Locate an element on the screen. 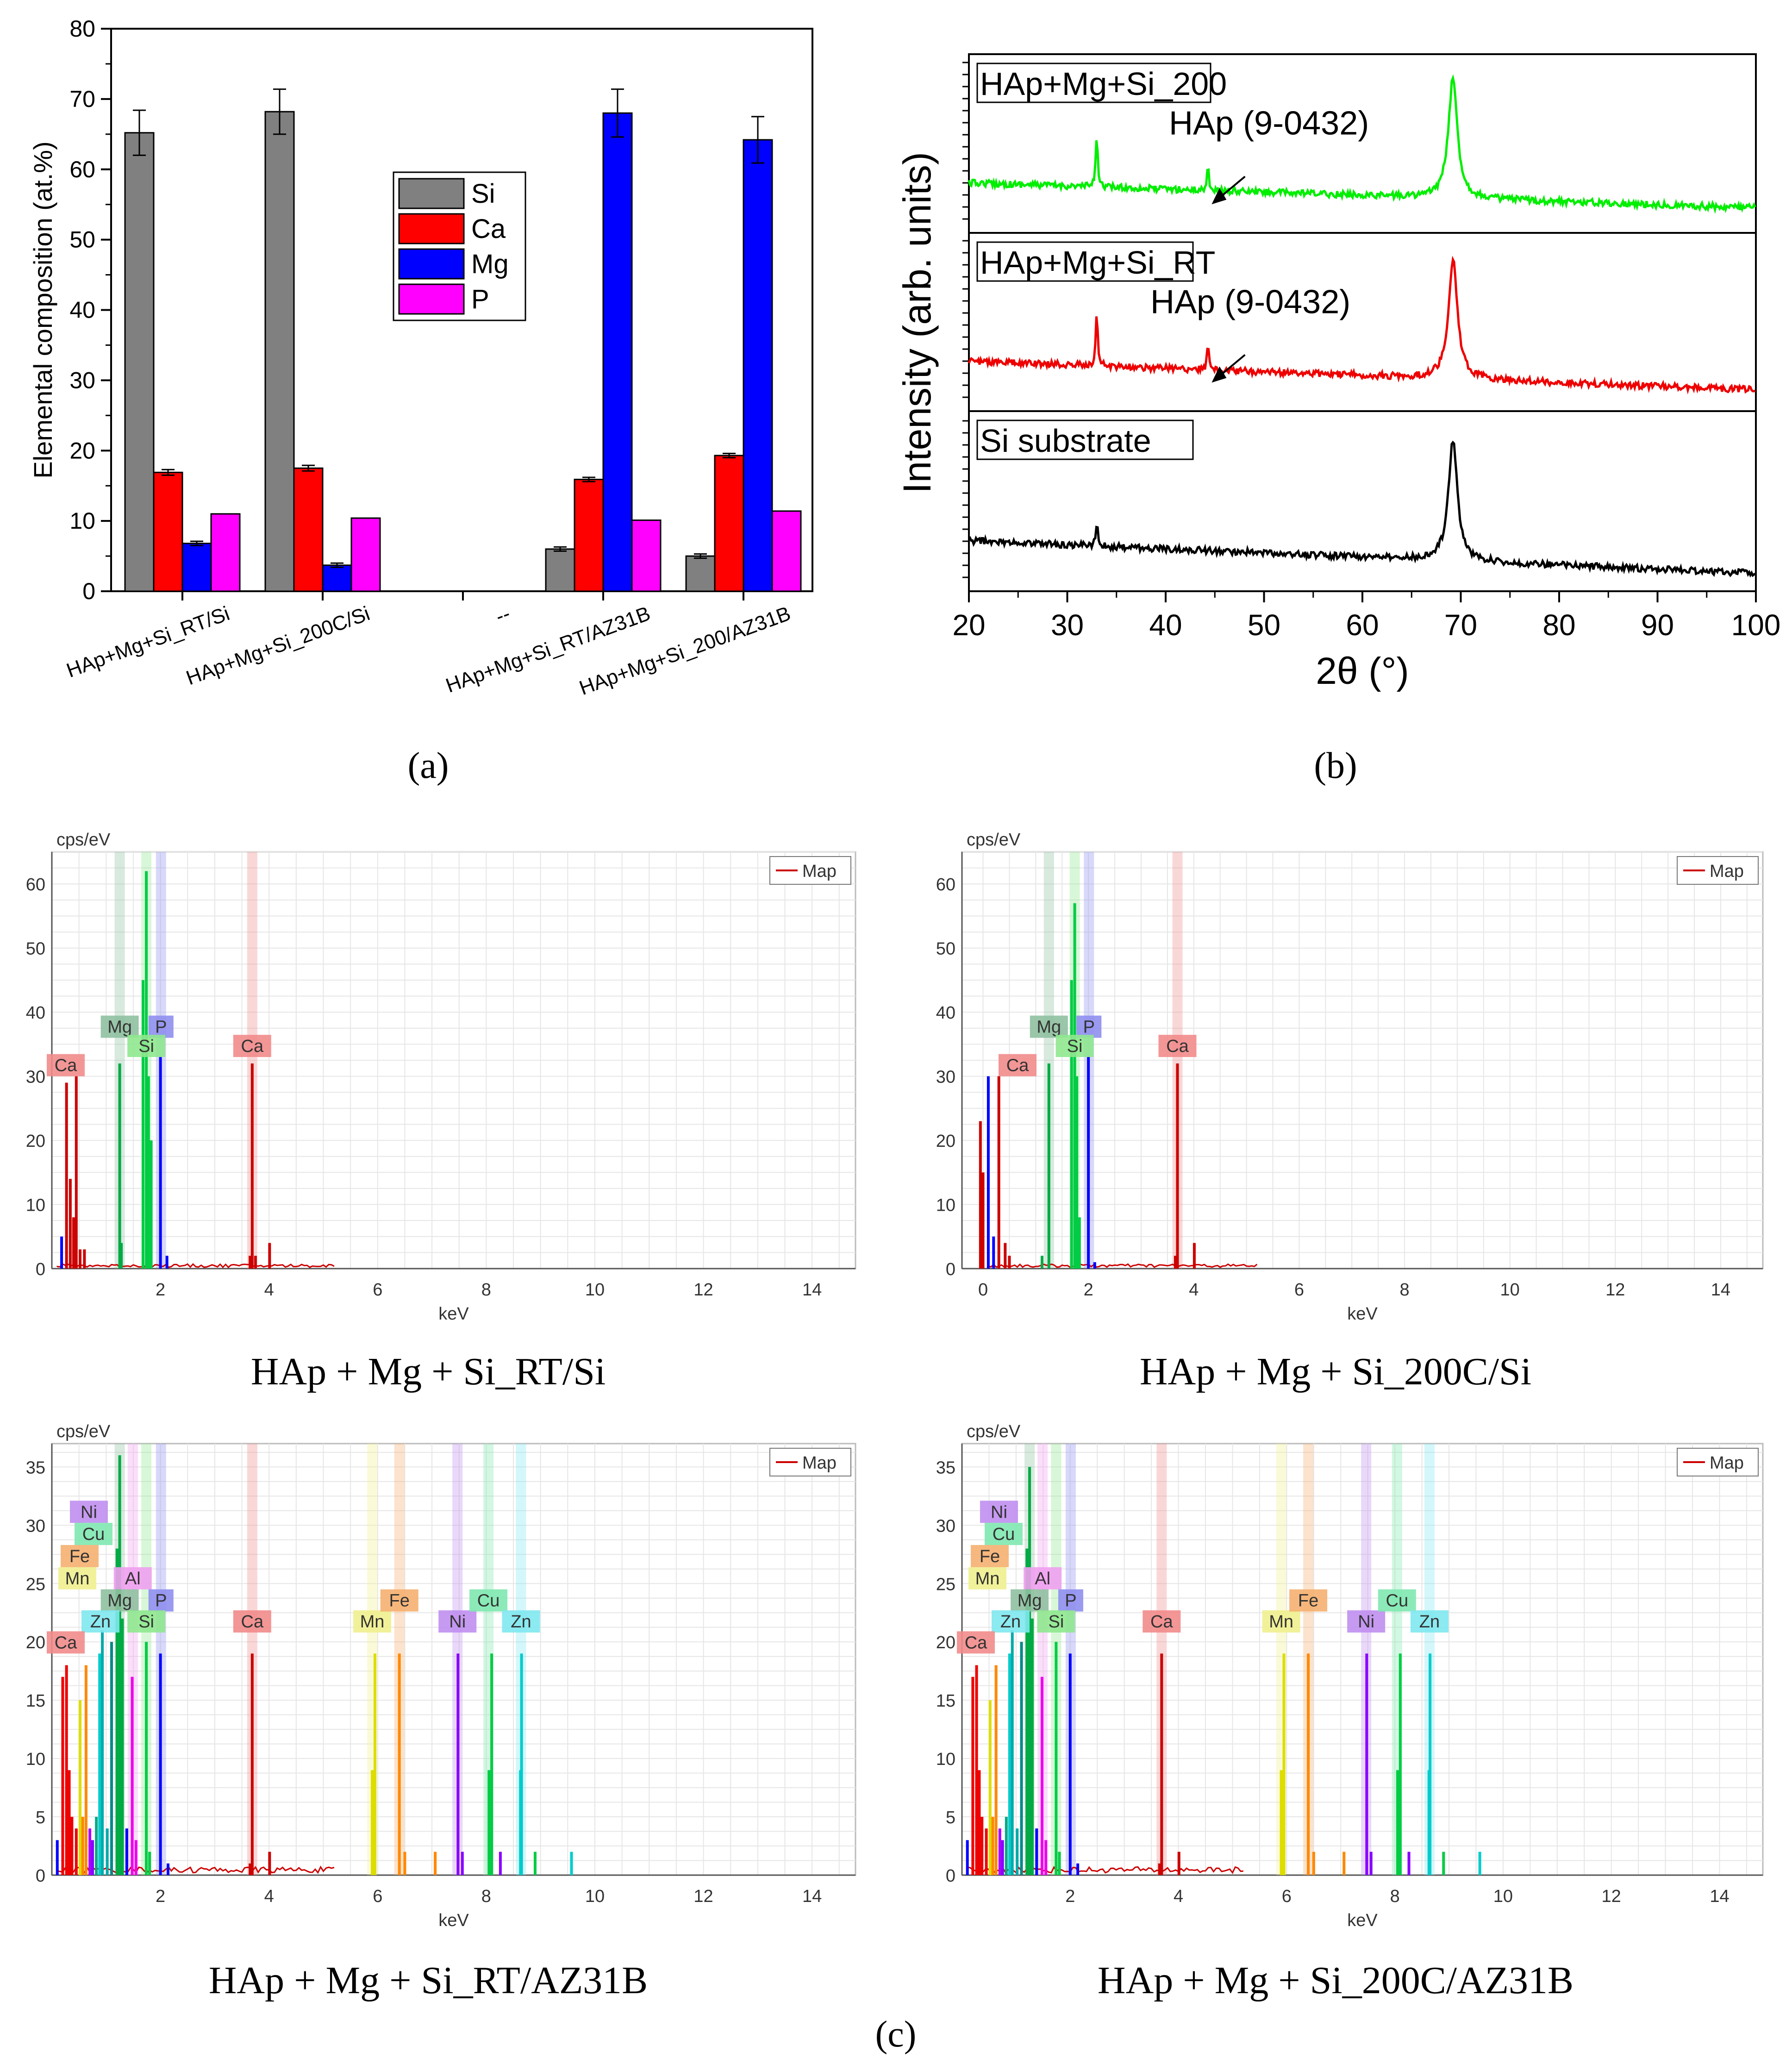 This screenshot has height=2058, width=1792. legend-label-p: P is located at coordinates (480, 299).